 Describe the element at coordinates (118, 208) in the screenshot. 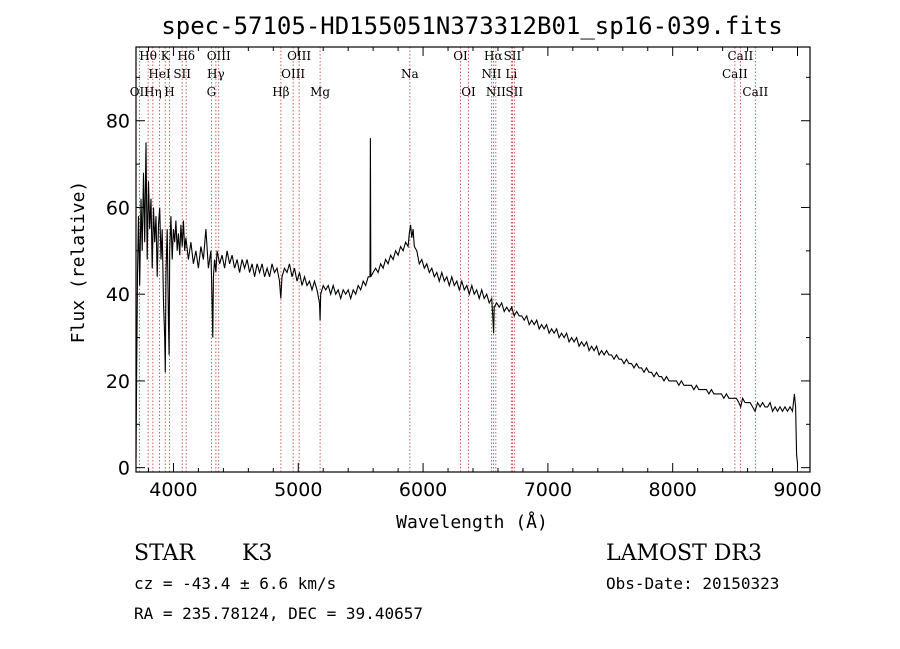

I see `y-tick-label: 60` at that location.